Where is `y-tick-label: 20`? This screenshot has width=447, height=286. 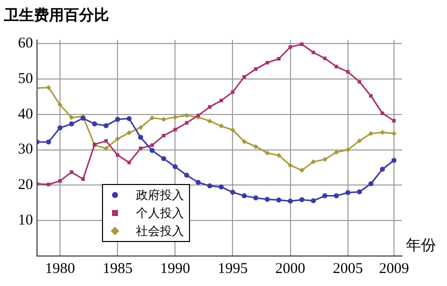
y-tick-label: 20 is located at coordinates (25, 185).